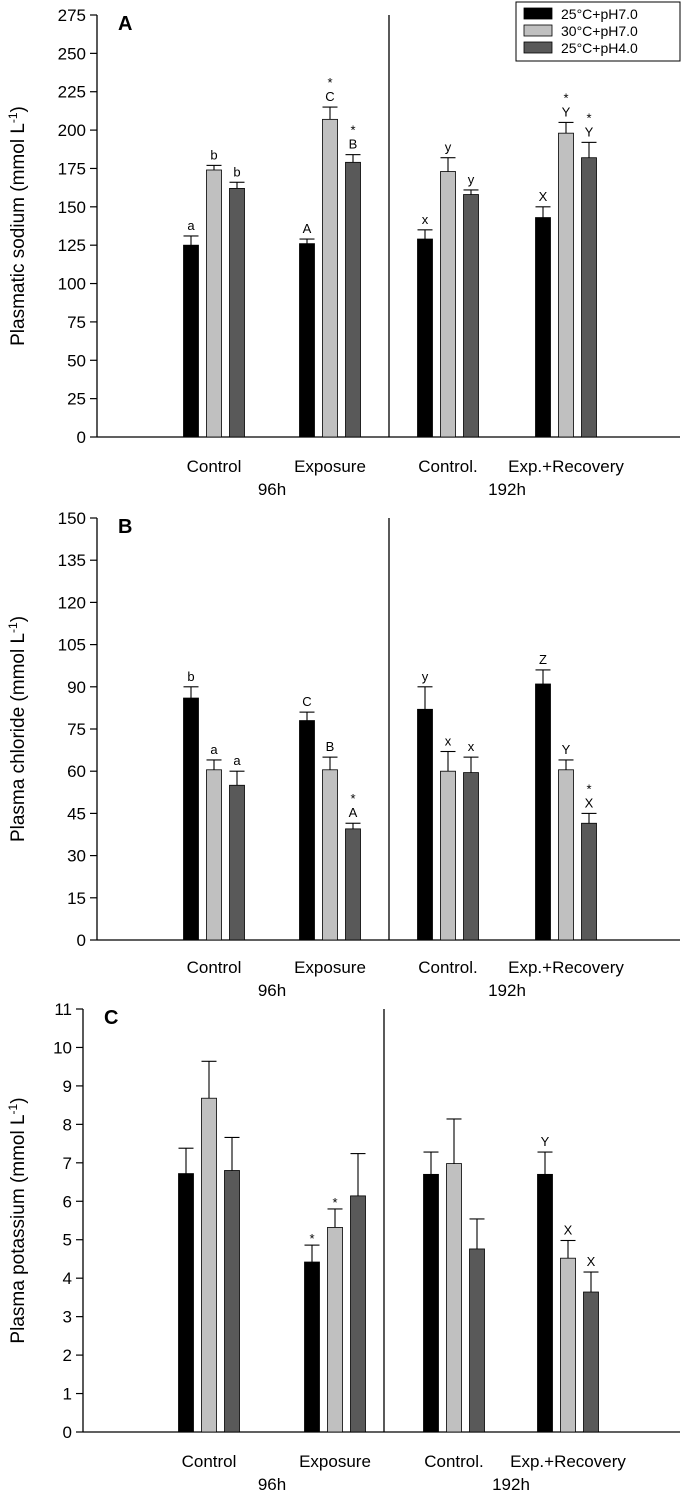 The image size is (685, 1493). I want to click on y-axis-label-sup: -1, so click(13, 627).